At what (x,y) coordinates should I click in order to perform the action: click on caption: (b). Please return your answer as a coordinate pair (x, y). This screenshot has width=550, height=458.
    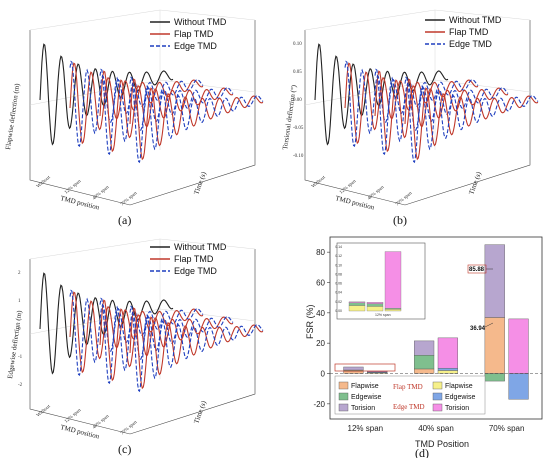
    Looking at the image, I should click on (400, 220).